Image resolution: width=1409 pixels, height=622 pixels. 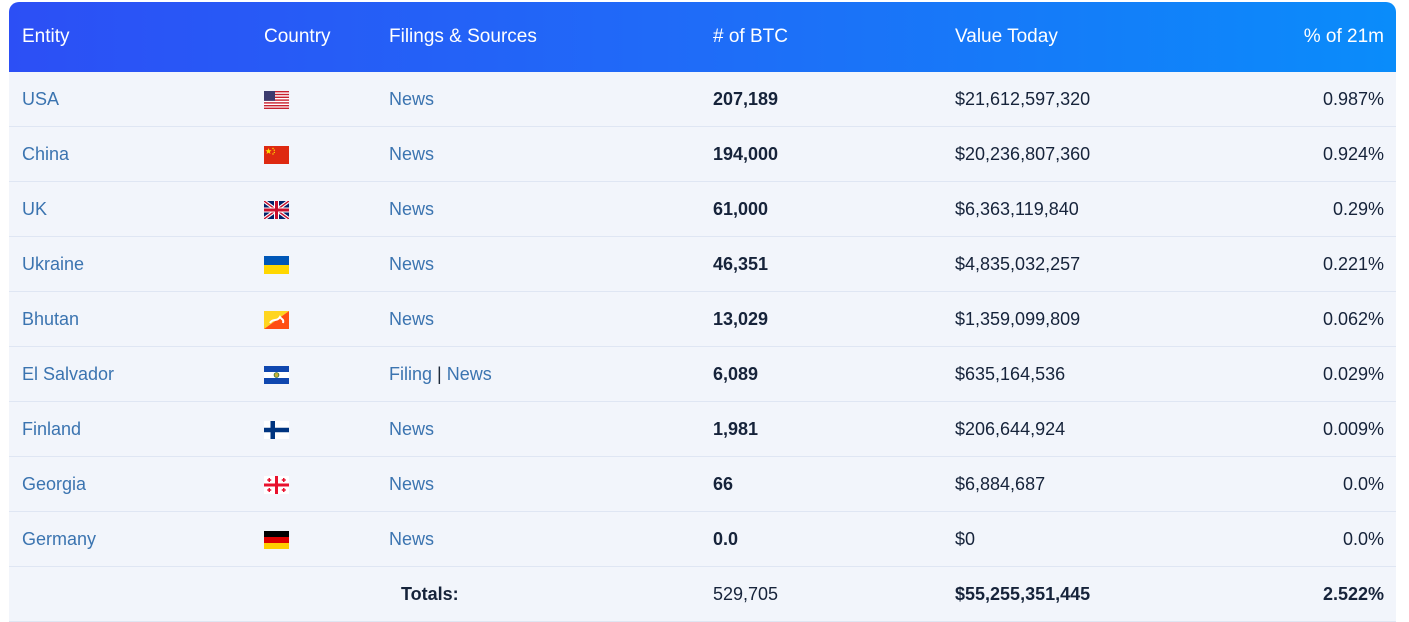 I want to click on value-today: $4,835,032,257, so click(x=1018, y=264).